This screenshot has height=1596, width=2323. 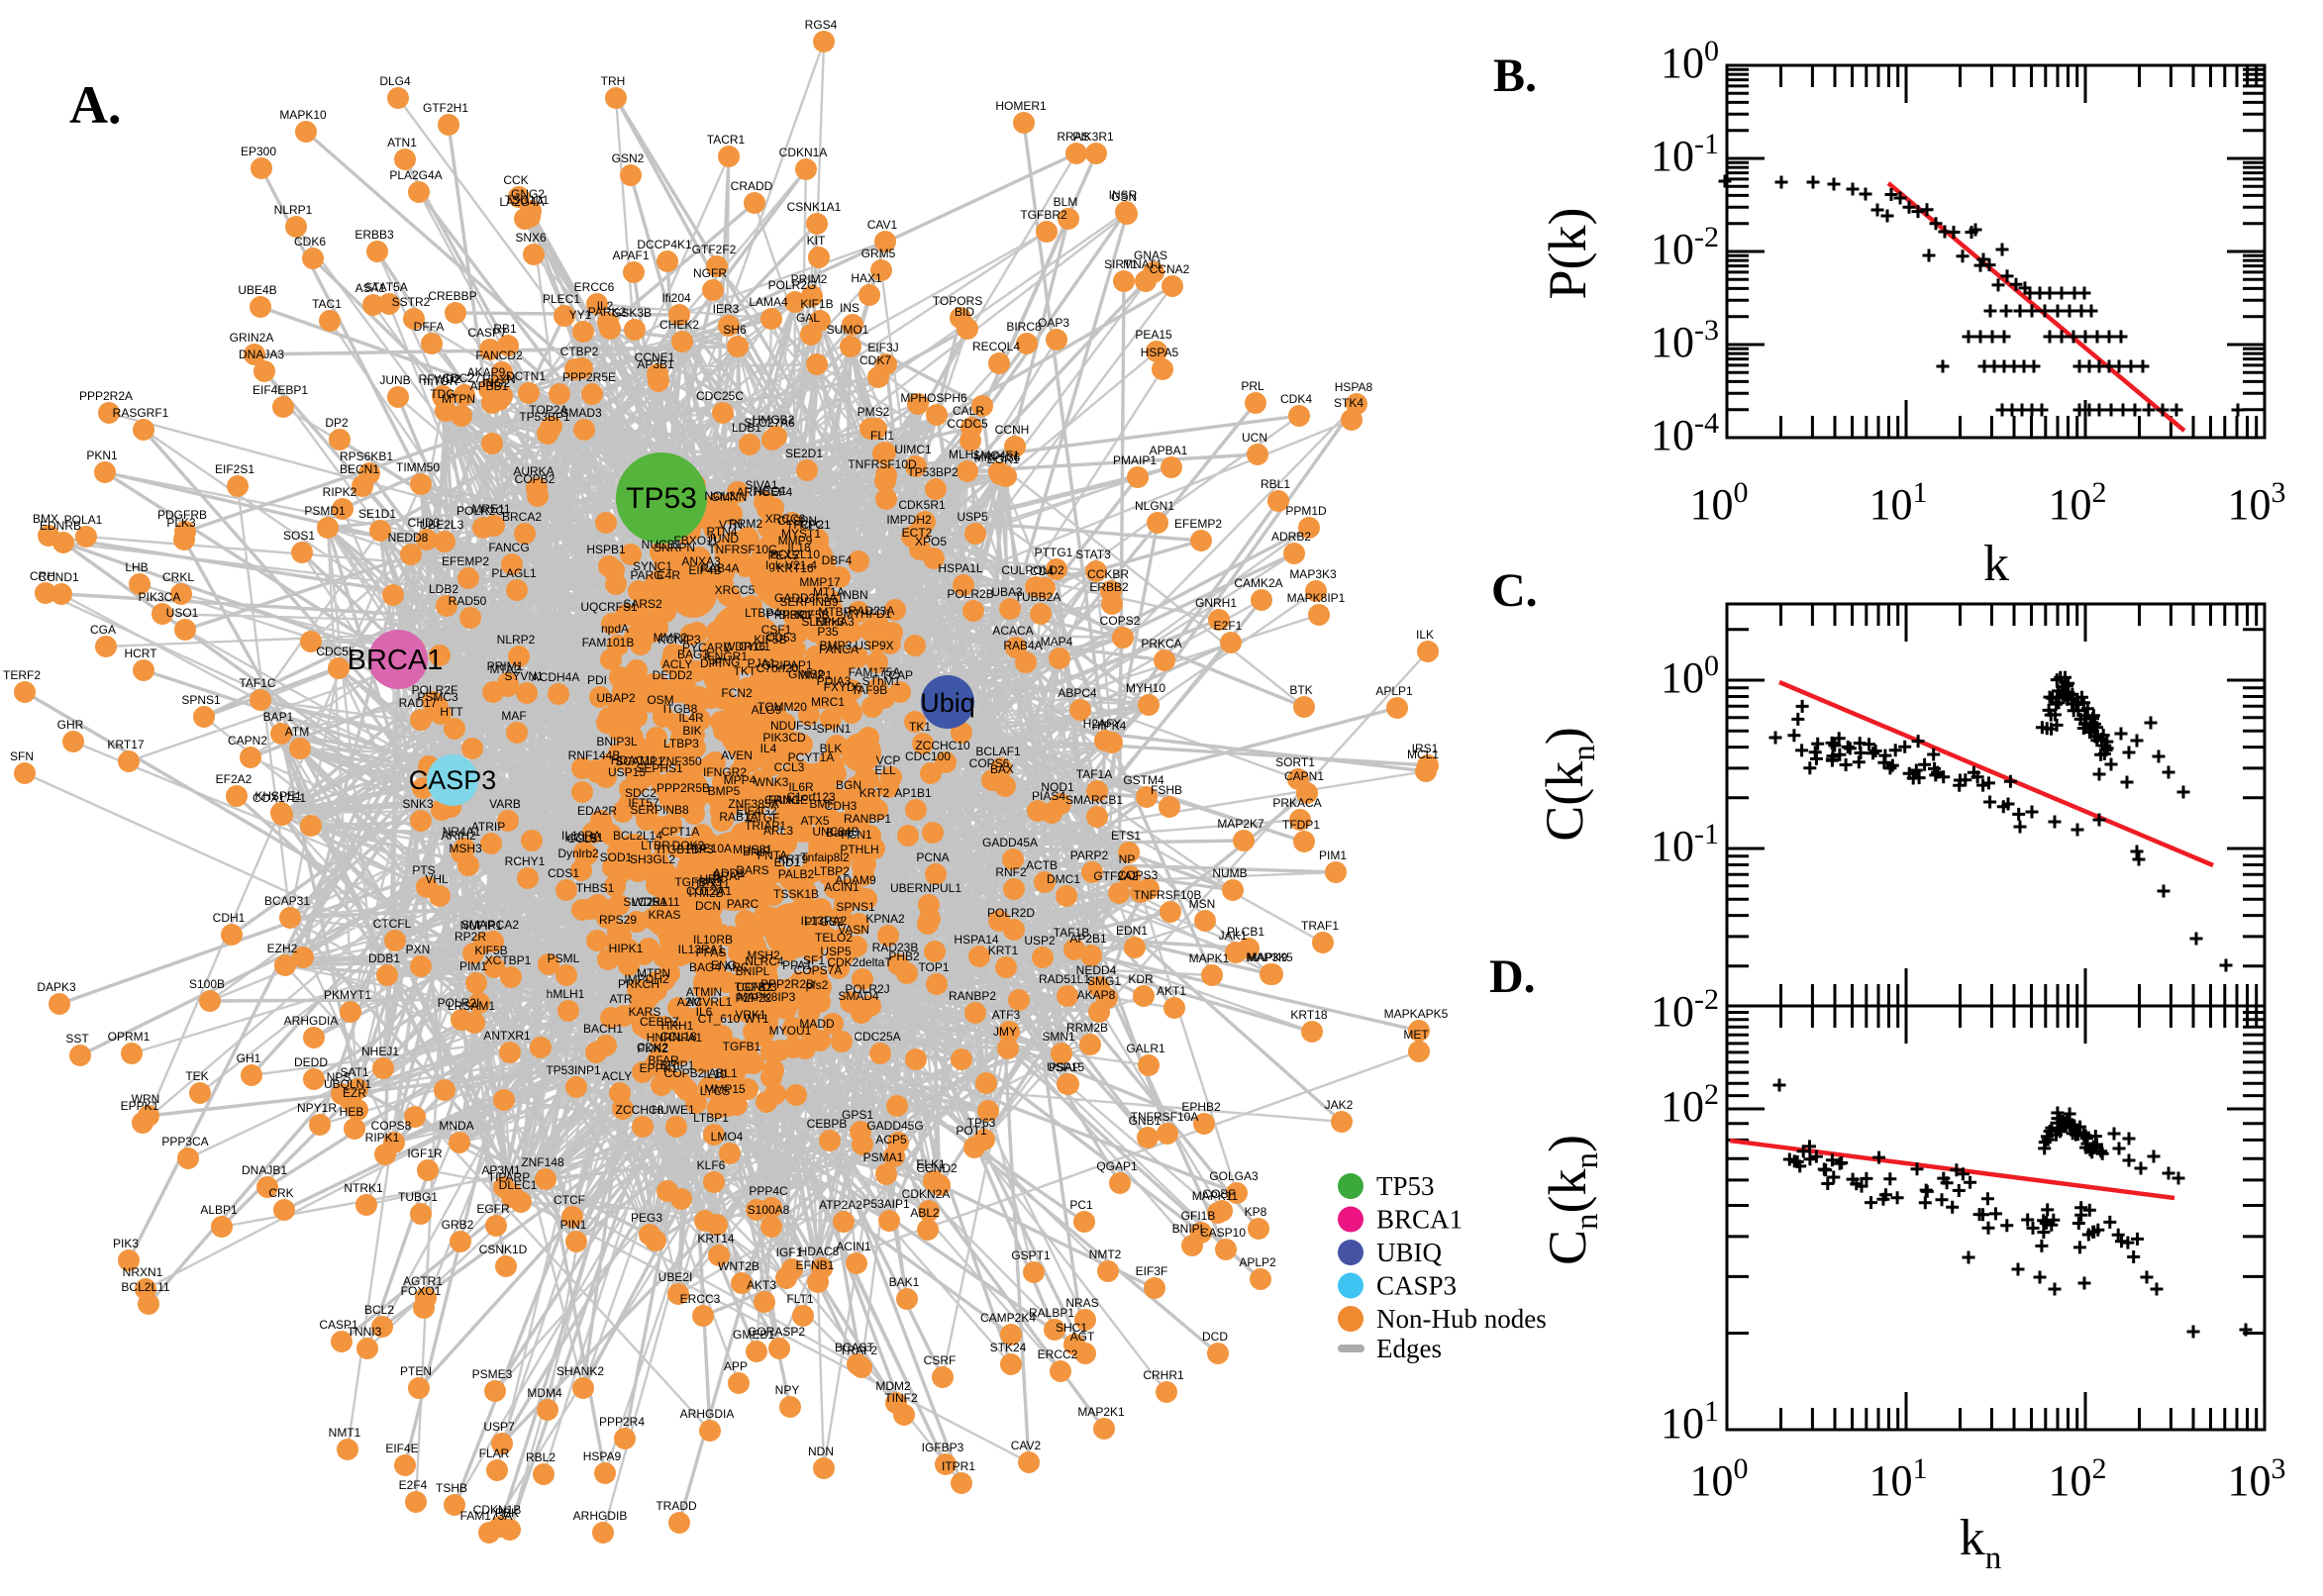 What do you see at coordinates (1064, 979) in the screenshot?
I see `svg-text: RAD51L1` at bounding box center [1064, 979].